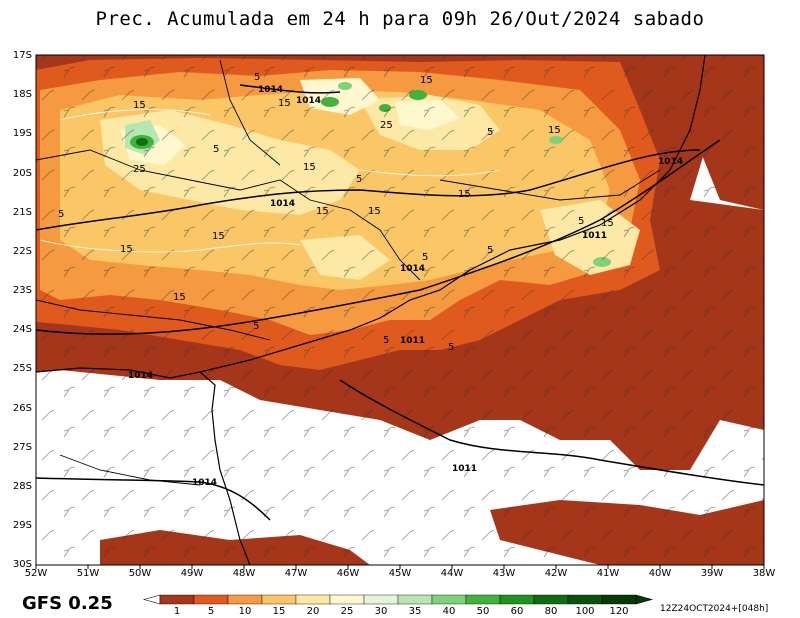  Describe the element at coordinates (22, 447) in the screenshot. I see `lat-label: 27S` at that location.